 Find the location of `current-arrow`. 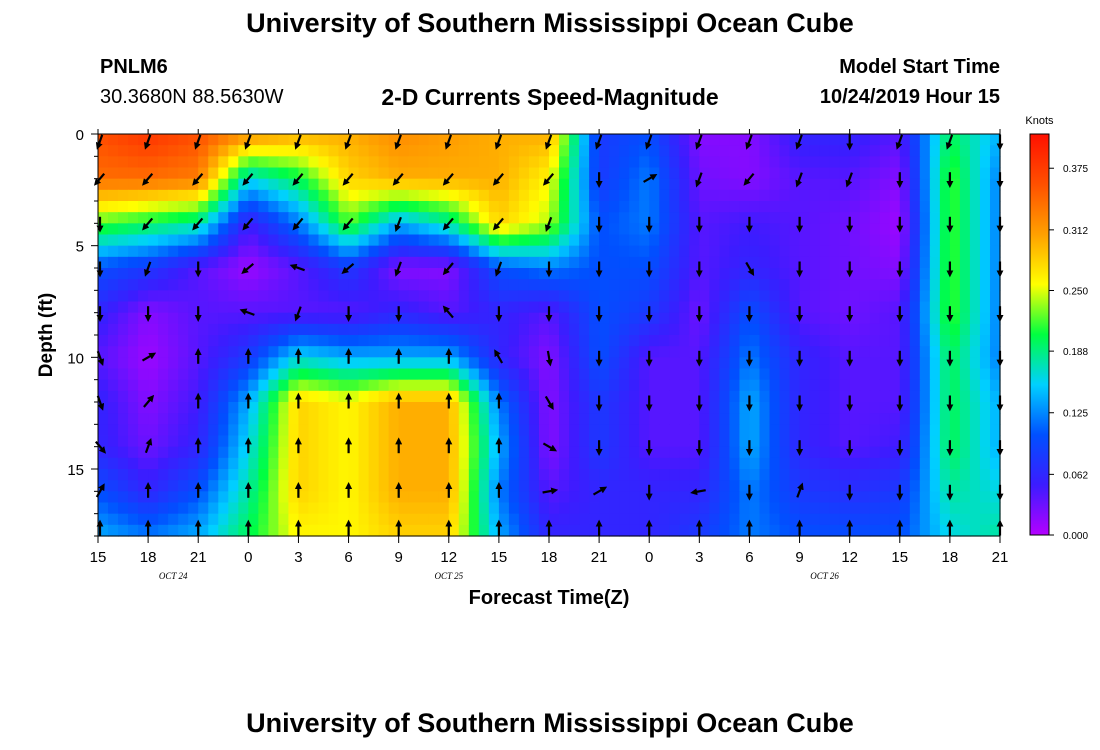

current-arrow is located at coordinates (248, 142).